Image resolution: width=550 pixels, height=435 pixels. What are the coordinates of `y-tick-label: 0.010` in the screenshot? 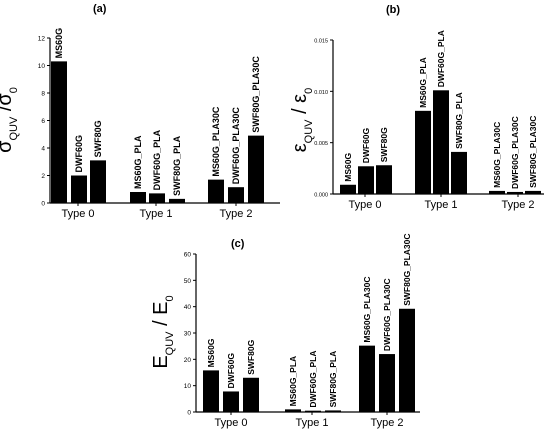 It's located at (321, 93).